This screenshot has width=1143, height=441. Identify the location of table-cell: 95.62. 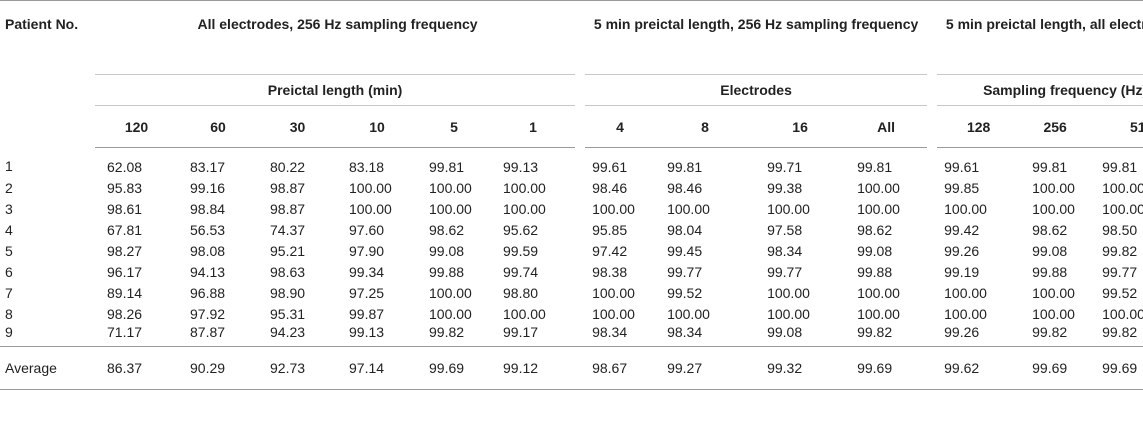
(521, 229).